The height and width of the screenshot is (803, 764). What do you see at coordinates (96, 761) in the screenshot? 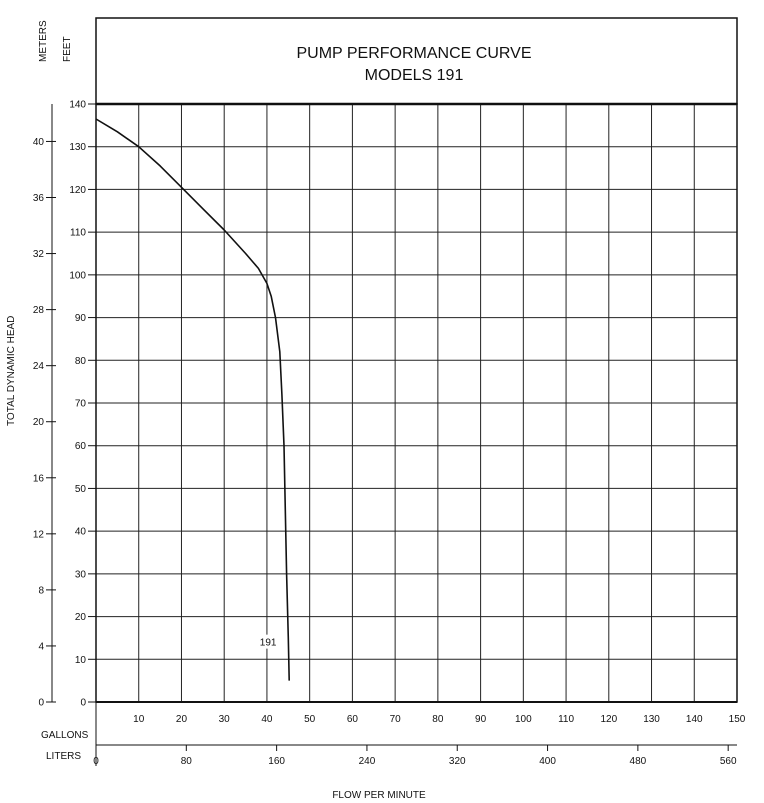
I see `liters-tick-label: 0` at bounding box center [96, 761].